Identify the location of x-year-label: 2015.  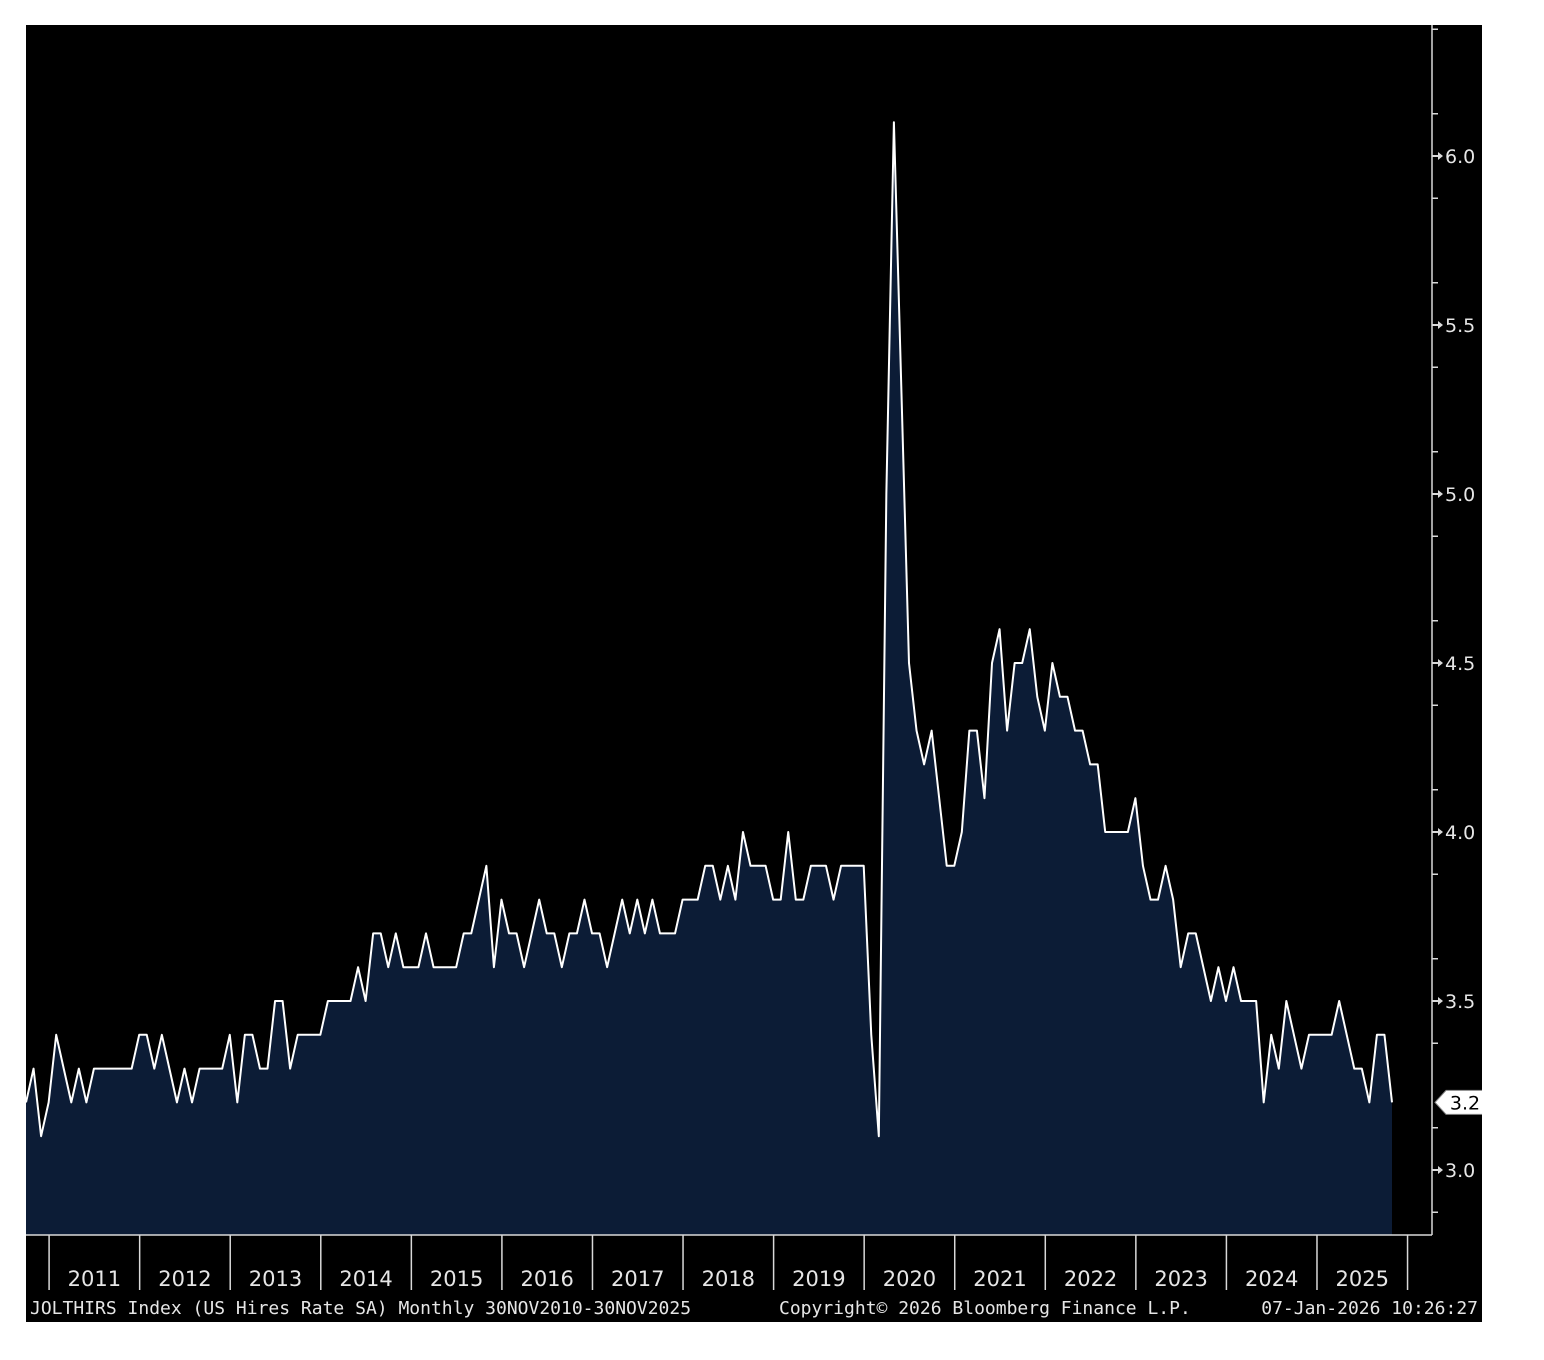
(456, 1279).